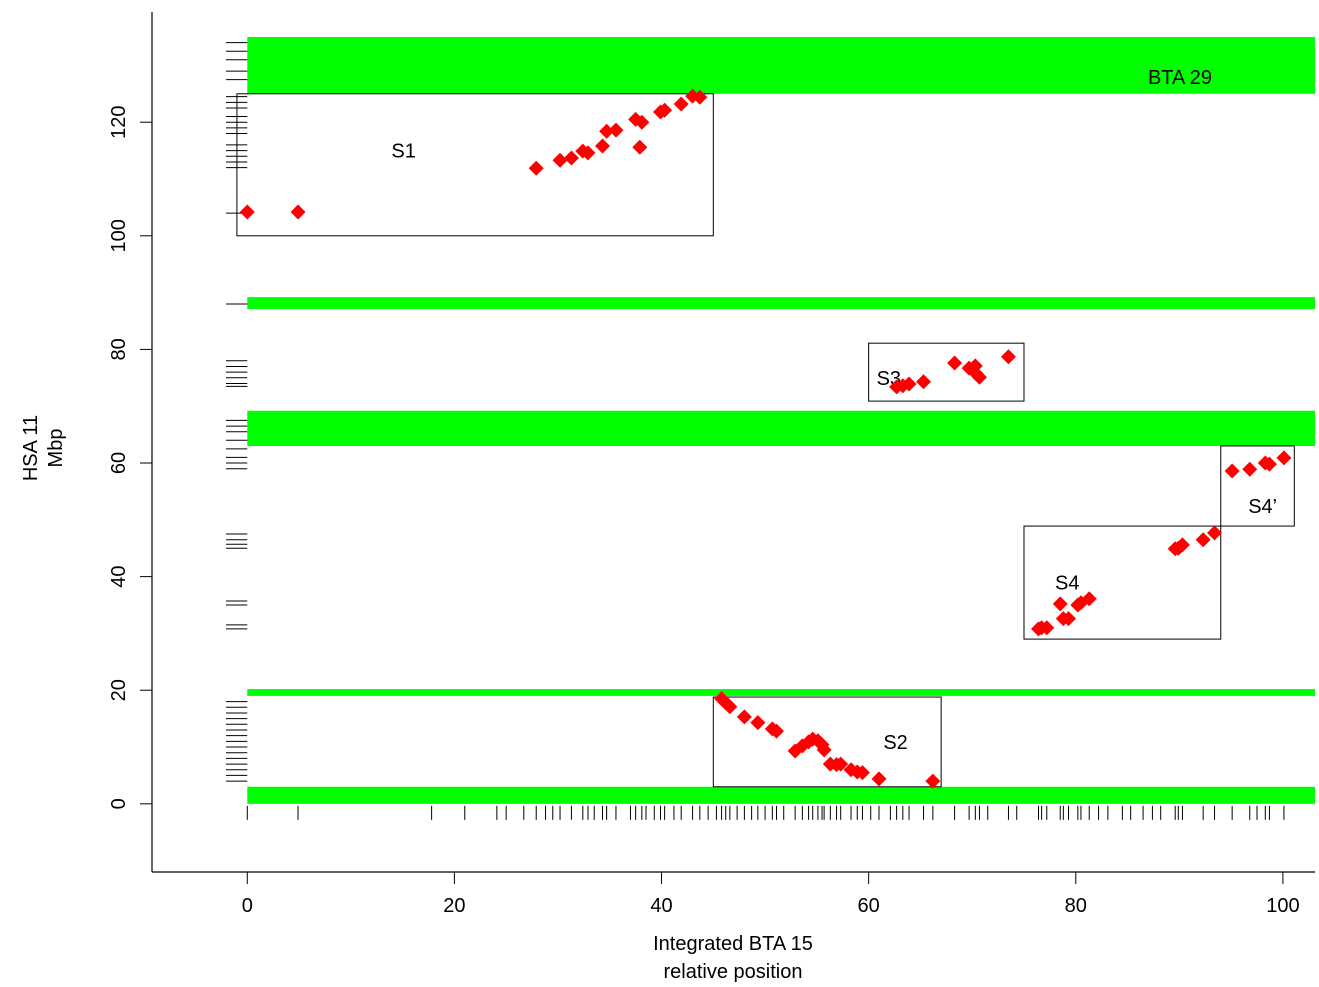 This screenshot has width=1319, height=987. What do you see at coordinates (403, 152) in the screenshot?
I see `segment-label: S1` at bounding box center [403, 152].